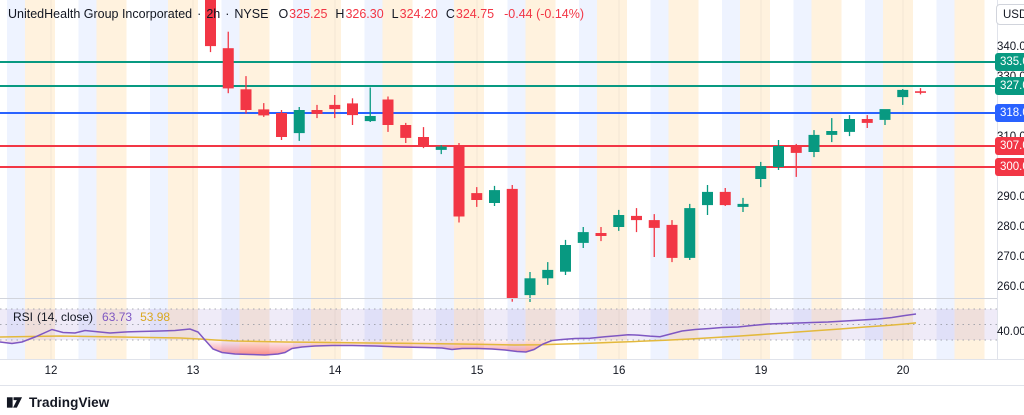 Image resolution: width=1024 pixels, height=415 pixels. What do you see at coordinates (1010, 47) in the screenshot?
I see `price-tick-340: 340.00` at bounding box center [1010, 47].